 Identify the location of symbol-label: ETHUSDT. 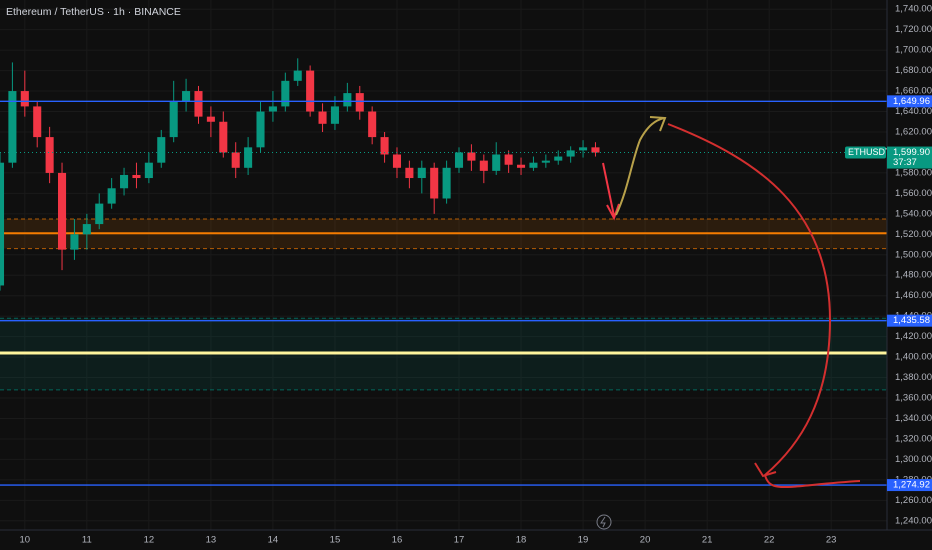
(869, 152).